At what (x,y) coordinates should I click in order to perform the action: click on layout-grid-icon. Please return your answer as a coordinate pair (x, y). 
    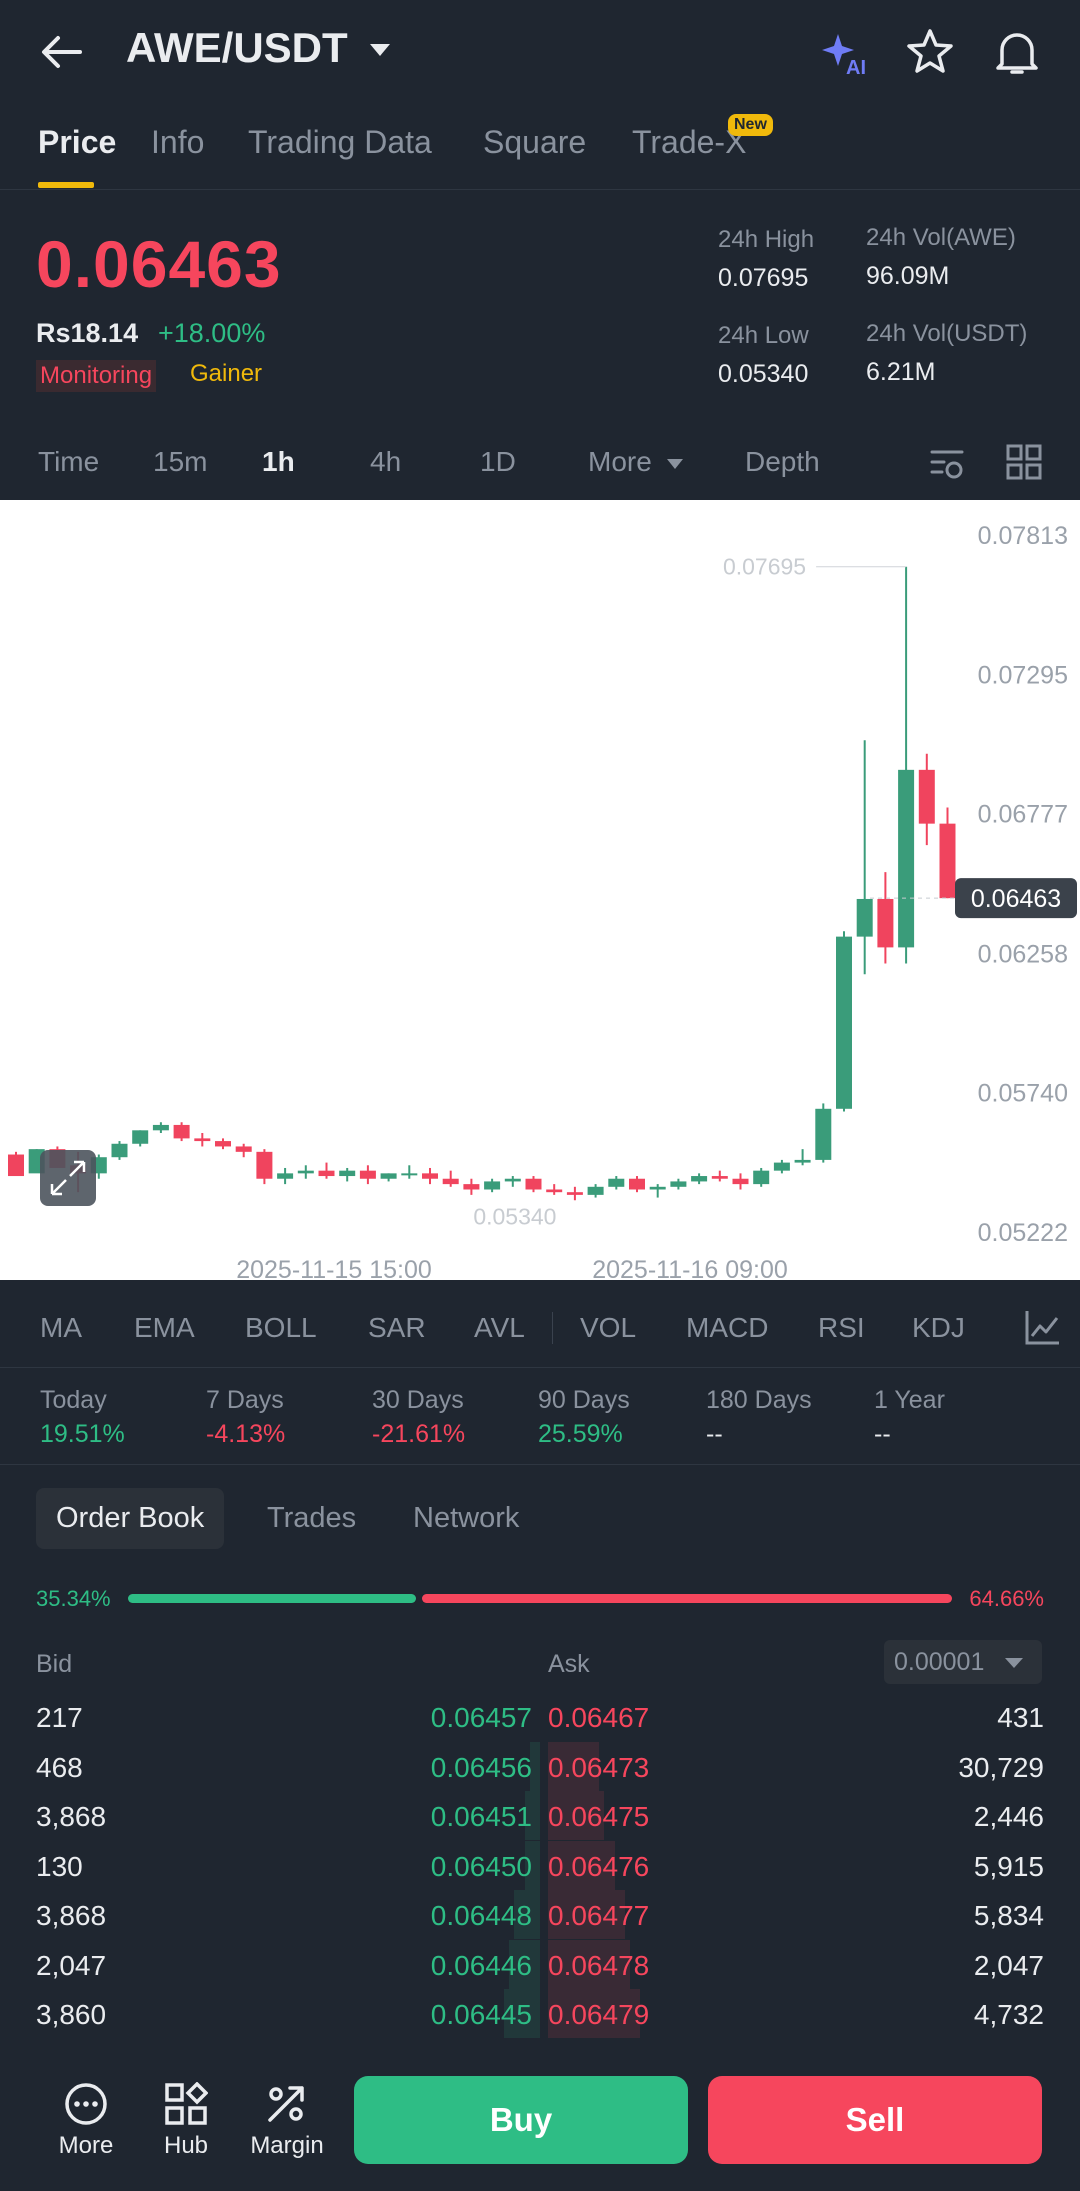
    Looking at the image, I should click on (1024, 462).